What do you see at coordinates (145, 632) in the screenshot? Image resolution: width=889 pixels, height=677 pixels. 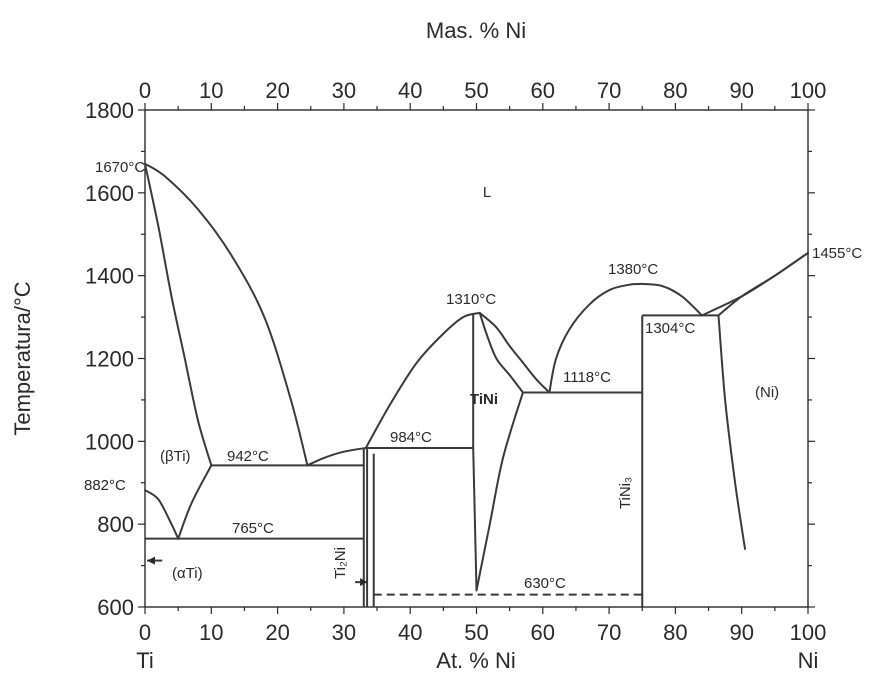 I see `x-tick-label-bottom: 0` at bounding box center [145, 632].